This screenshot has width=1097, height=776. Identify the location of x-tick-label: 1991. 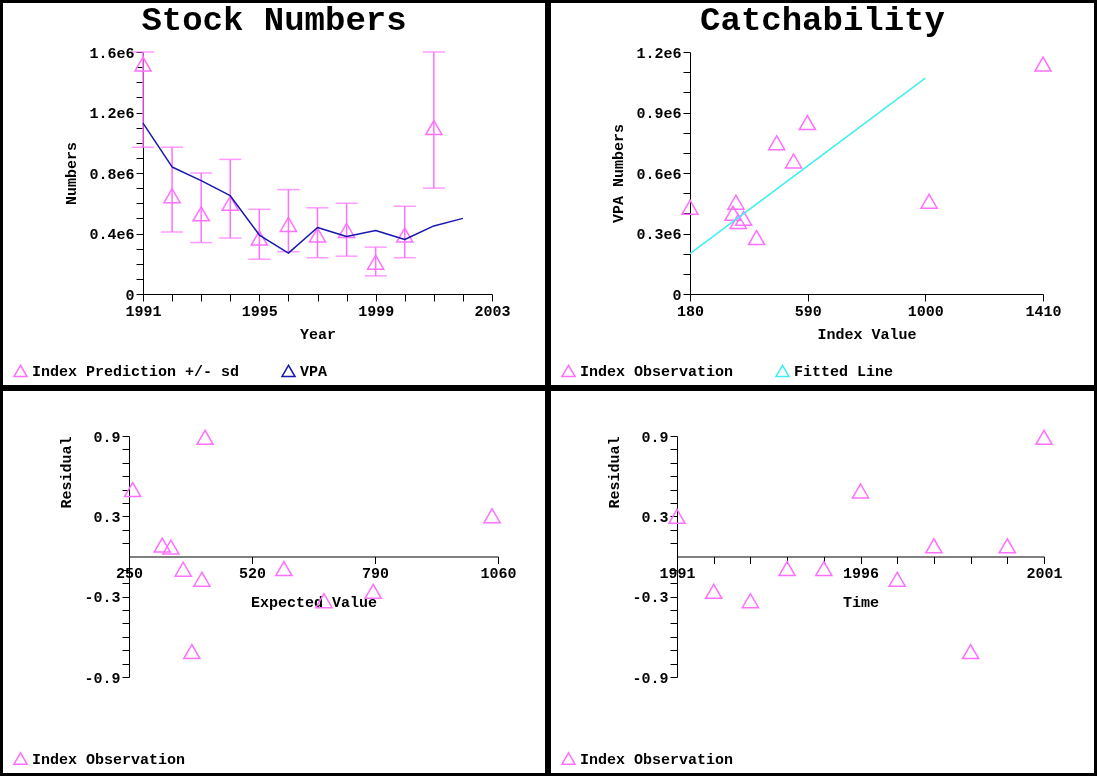
(143, 312).